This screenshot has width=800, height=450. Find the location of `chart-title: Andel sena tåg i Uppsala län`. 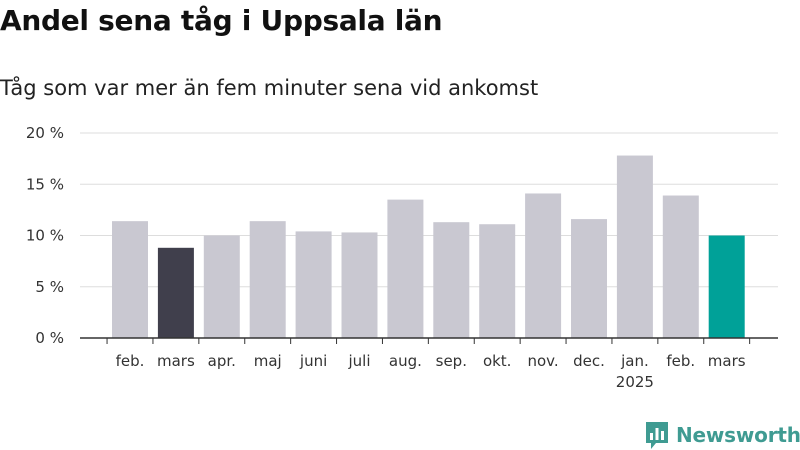

chart-title: Andel sena tåg i Uppsala län is located at coordinates (221, 20).